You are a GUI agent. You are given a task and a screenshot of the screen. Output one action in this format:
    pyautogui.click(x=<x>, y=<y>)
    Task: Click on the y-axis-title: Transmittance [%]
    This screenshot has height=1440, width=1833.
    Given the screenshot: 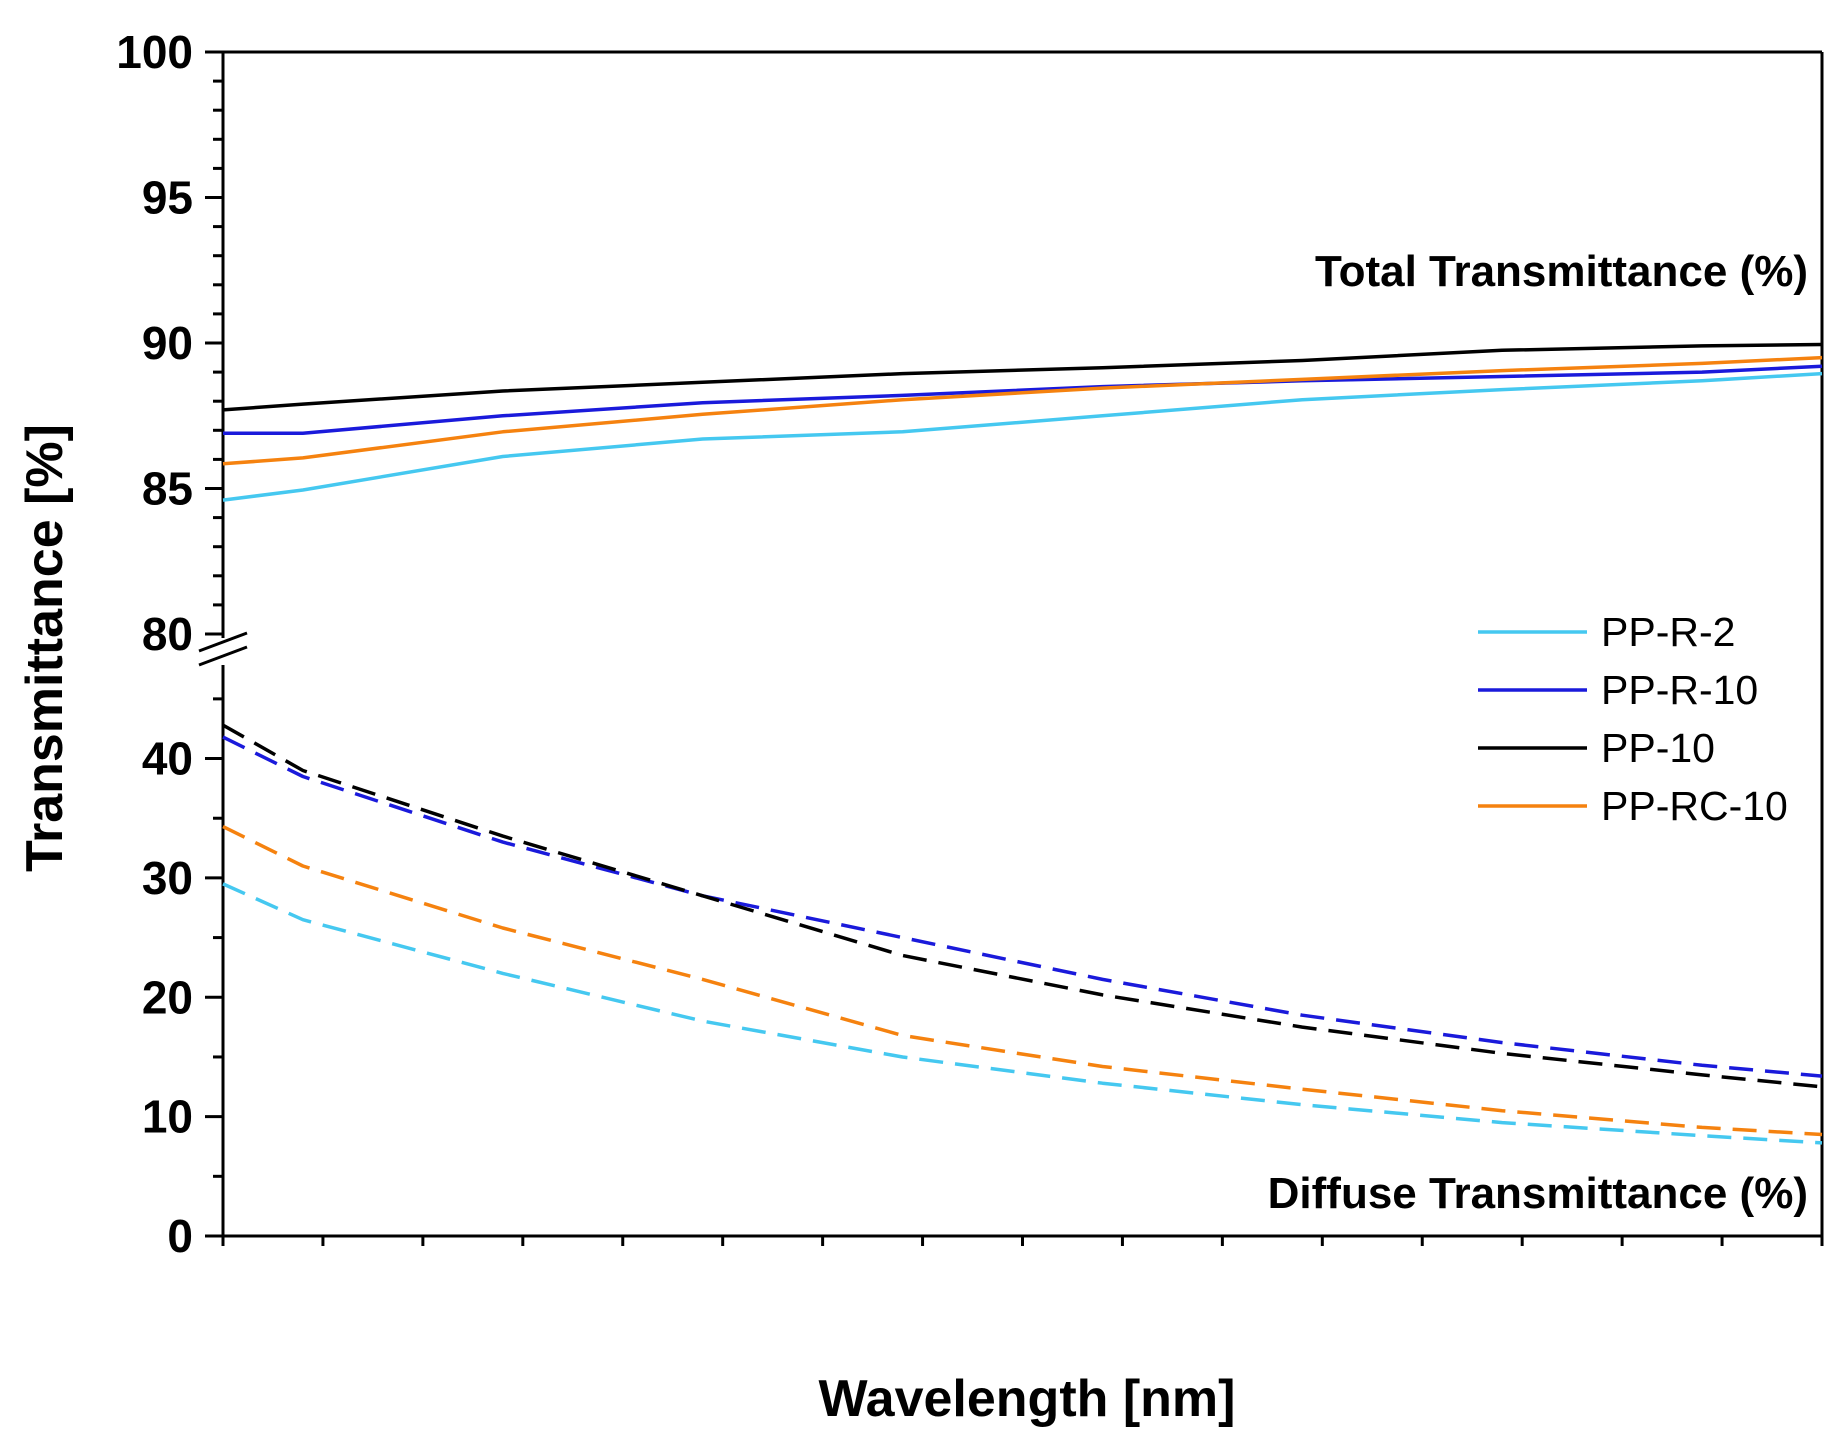 What is the action you would take?
    pyautogui.click(x=45, y=648)
    